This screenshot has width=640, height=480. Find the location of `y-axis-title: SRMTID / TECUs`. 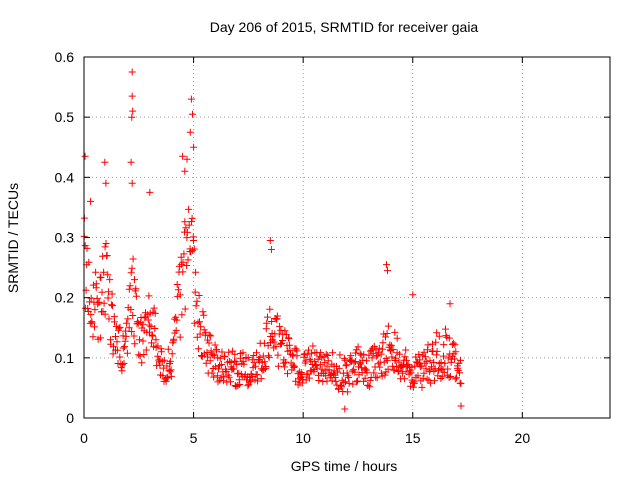

y-axis-title: SRMTID / TECUs is located at coordinates (13, 238).